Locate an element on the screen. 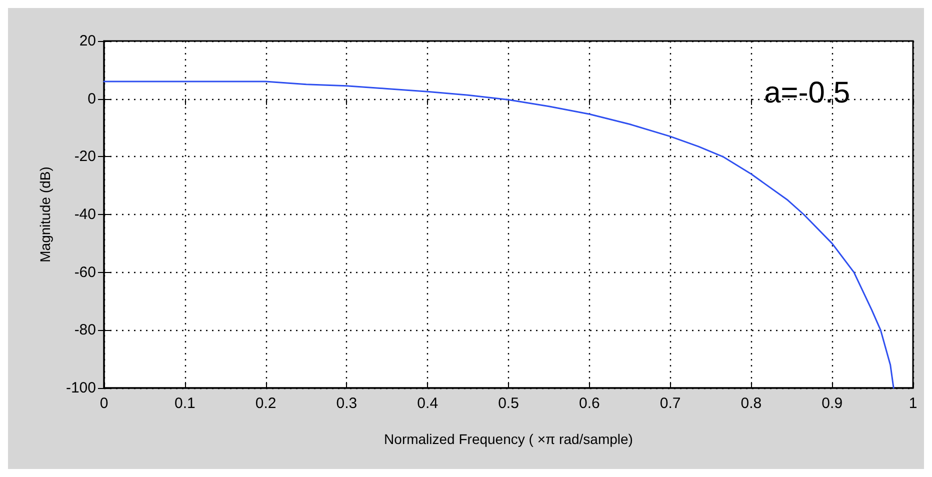 This screenshot has height=477, width=932. y-tick-label: 20 is located at coordinates (87, 41).